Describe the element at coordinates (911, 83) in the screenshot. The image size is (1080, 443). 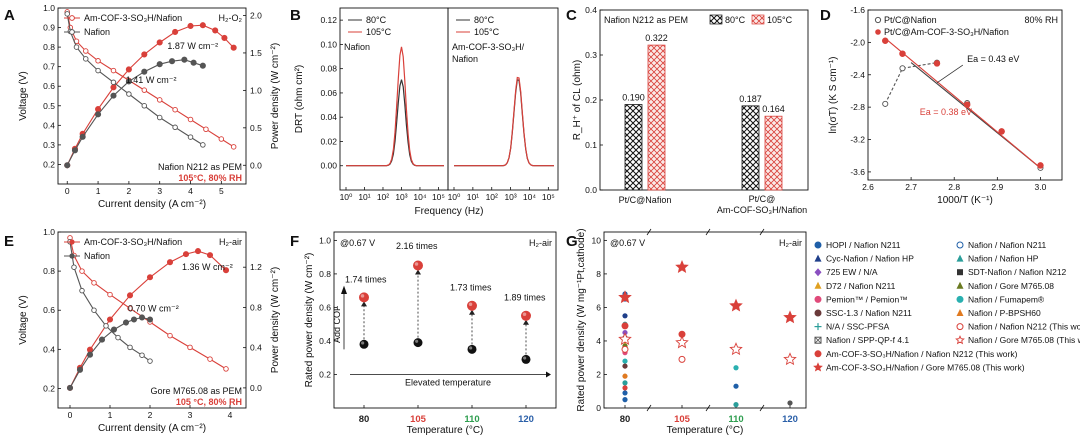
I see `nafion-dash` at that location.